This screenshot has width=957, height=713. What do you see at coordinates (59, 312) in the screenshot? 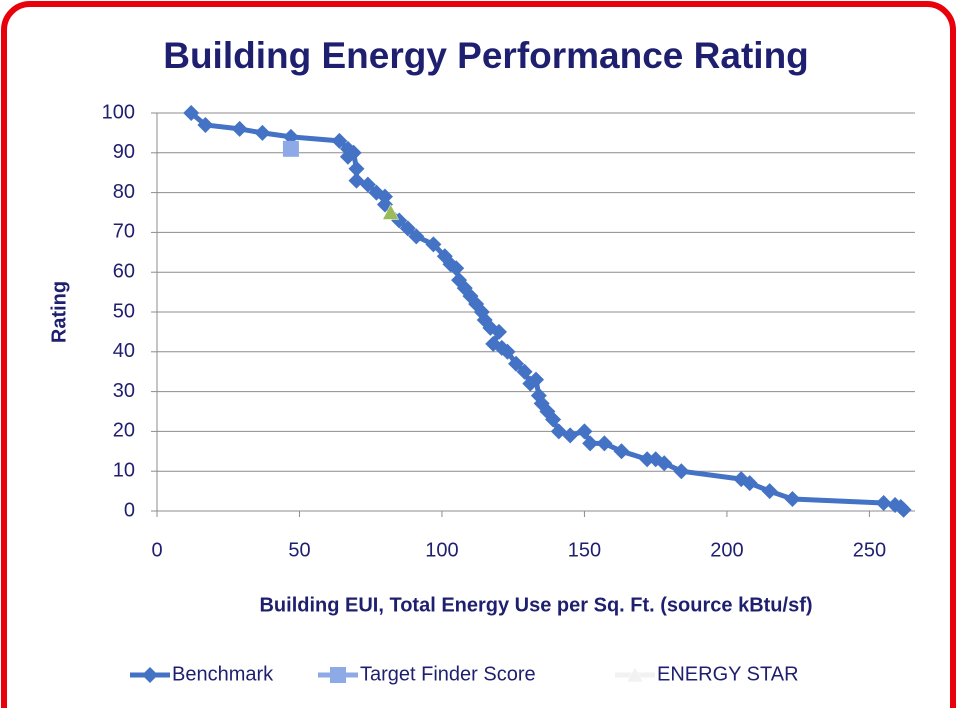
I see `y-axis-label: Rating` at bounding box center [59, 312].